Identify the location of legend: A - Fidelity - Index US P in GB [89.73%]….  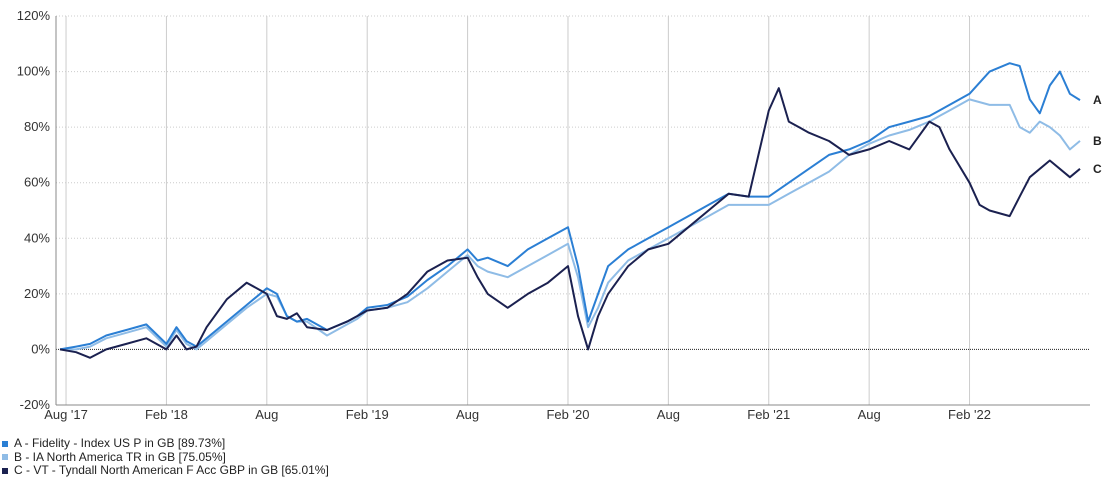
(165, 457).